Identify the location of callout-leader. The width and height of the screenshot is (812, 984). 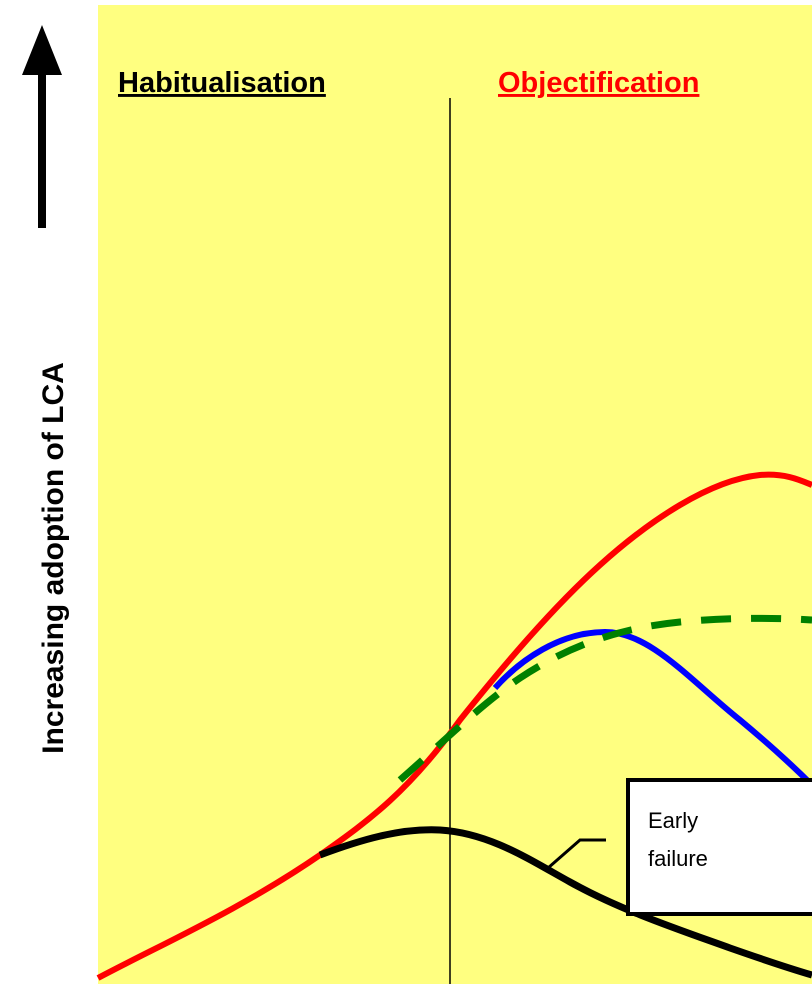
(576, 854).